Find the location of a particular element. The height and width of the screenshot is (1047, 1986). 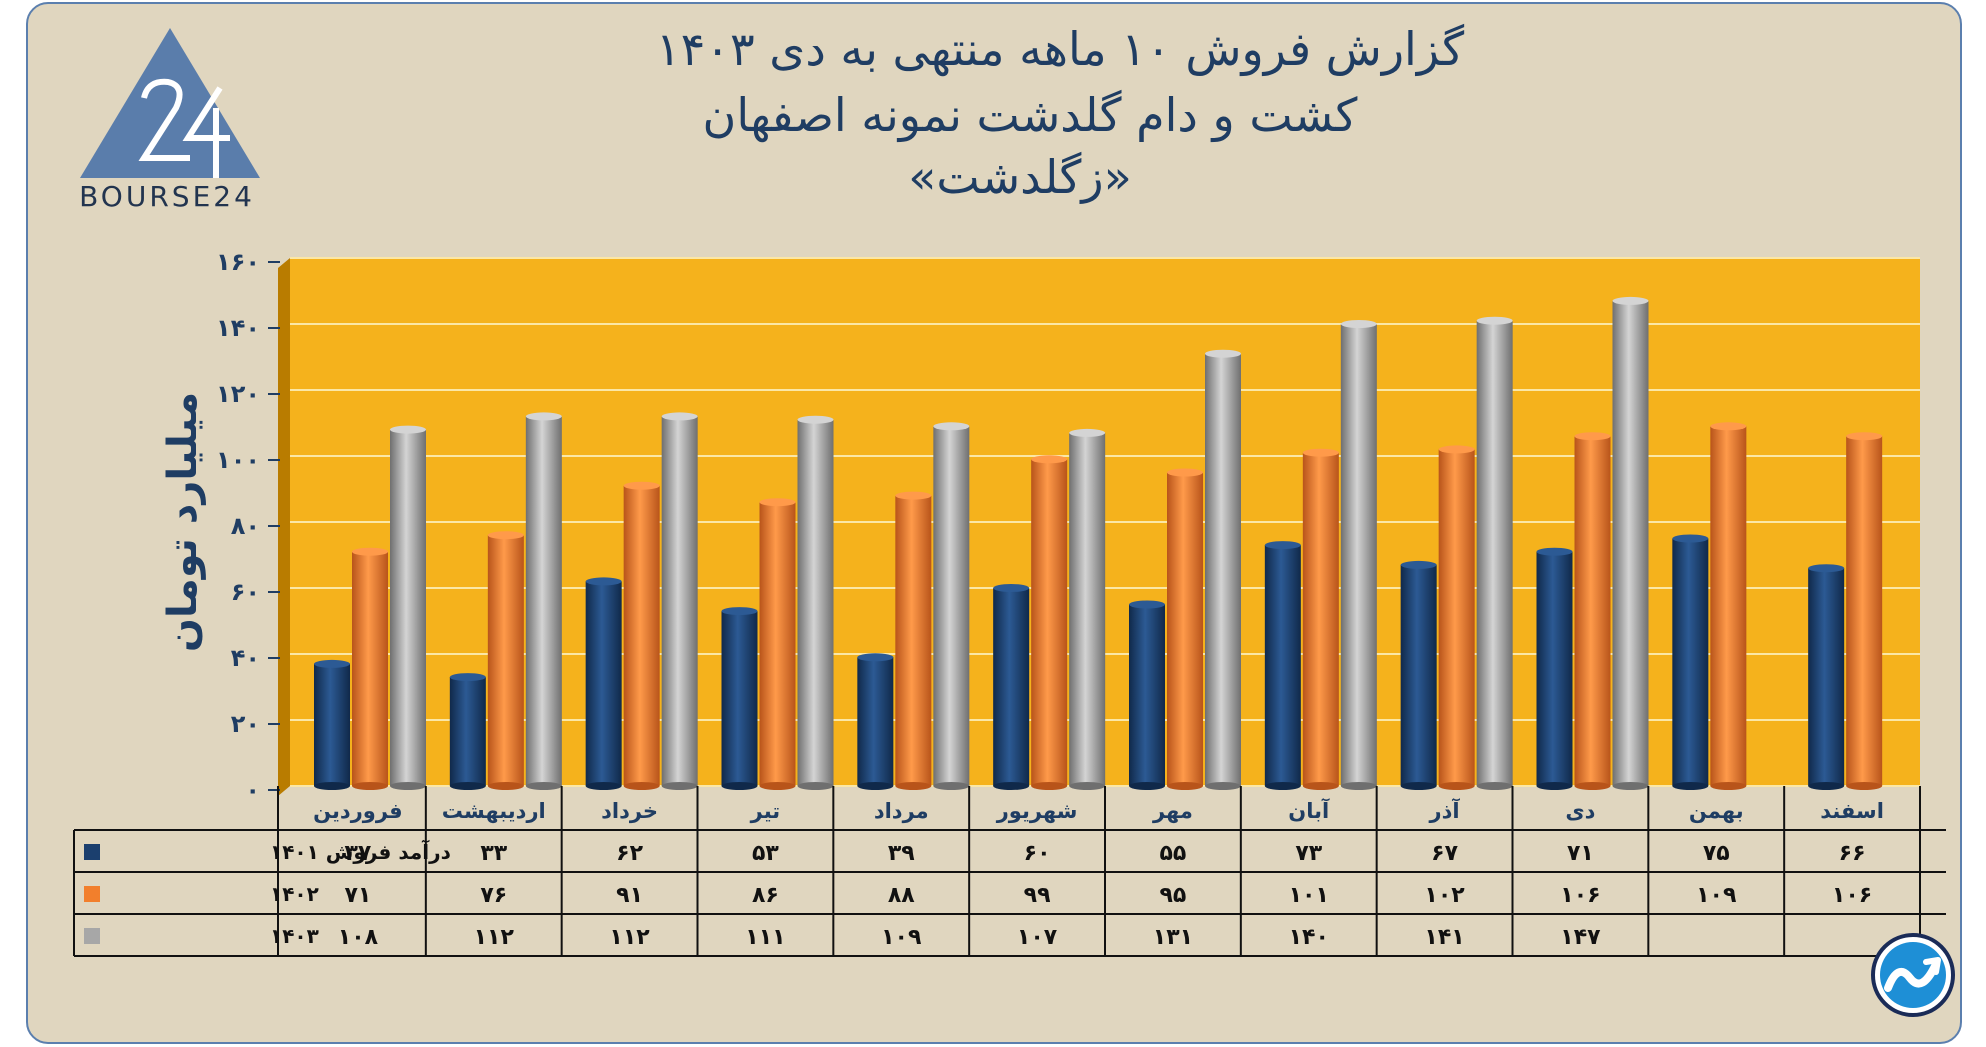

x-category-label: خرداد is located at coordinates (629, 811).